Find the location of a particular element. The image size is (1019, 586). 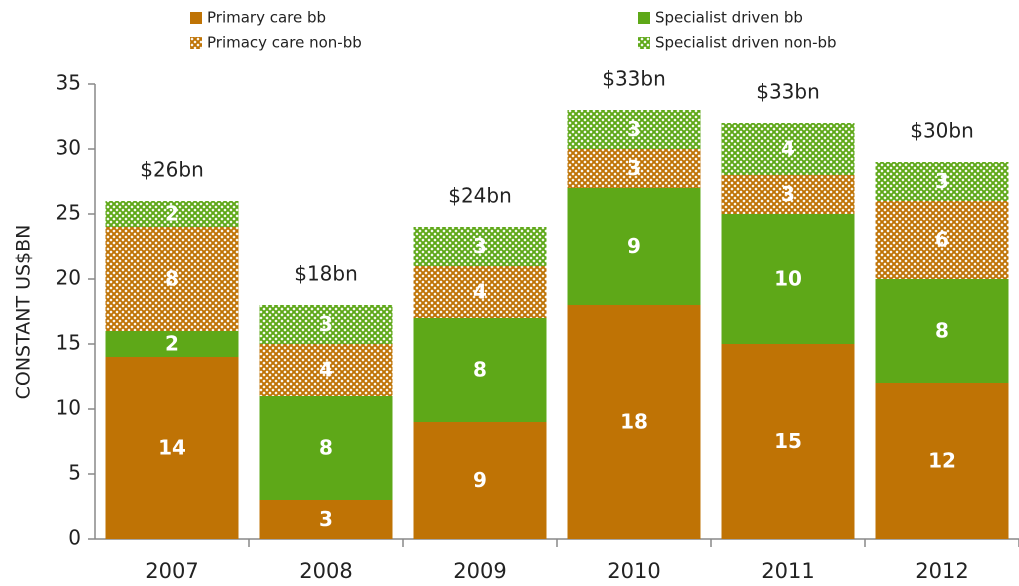

total-label: $26bn is located at coordinates (172, 170).